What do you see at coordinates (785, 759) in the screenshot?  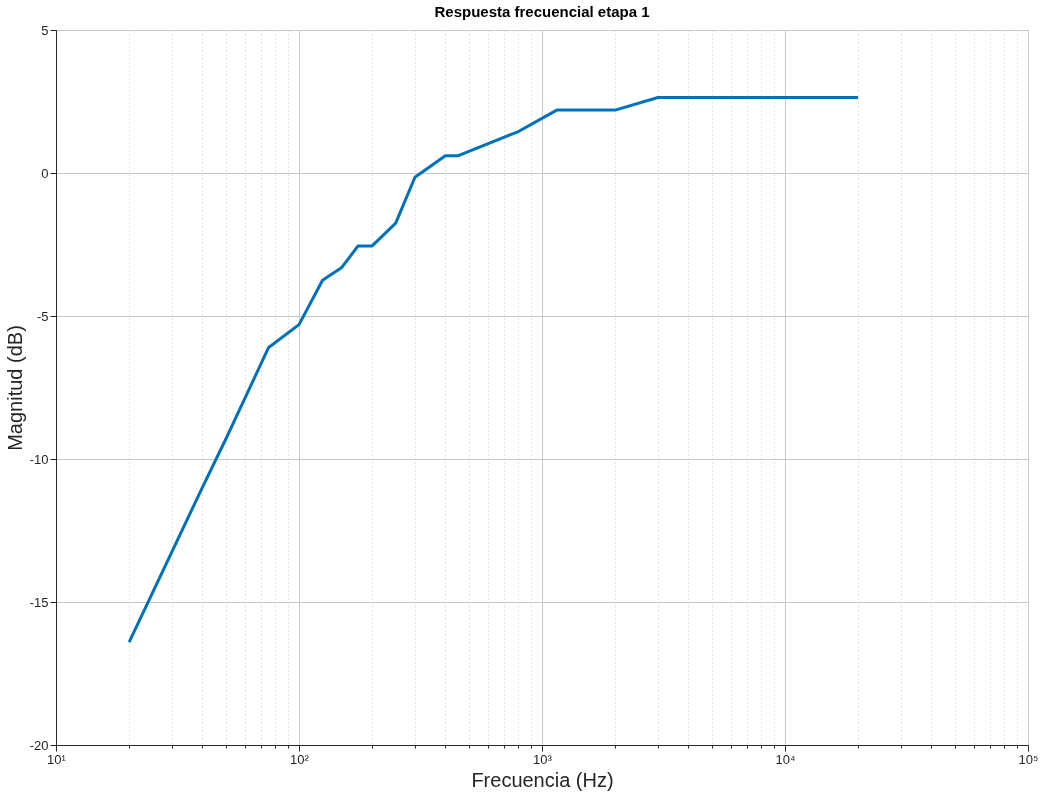 I see `x-tick-label: 10⁴` at bounding box center [785, 759].